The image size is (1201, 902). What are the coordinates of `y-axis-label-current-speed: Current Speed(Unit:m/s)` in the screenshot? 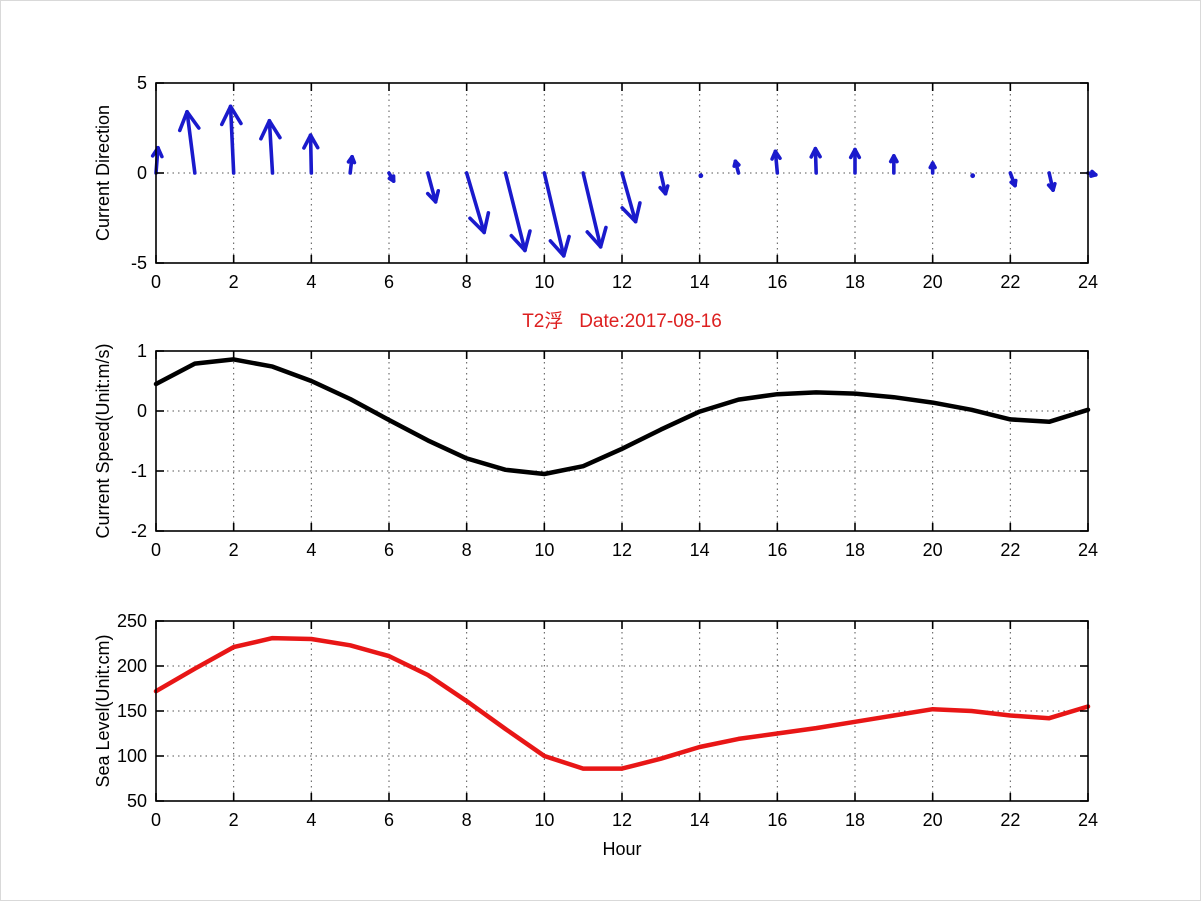 It's located at (103, 441).